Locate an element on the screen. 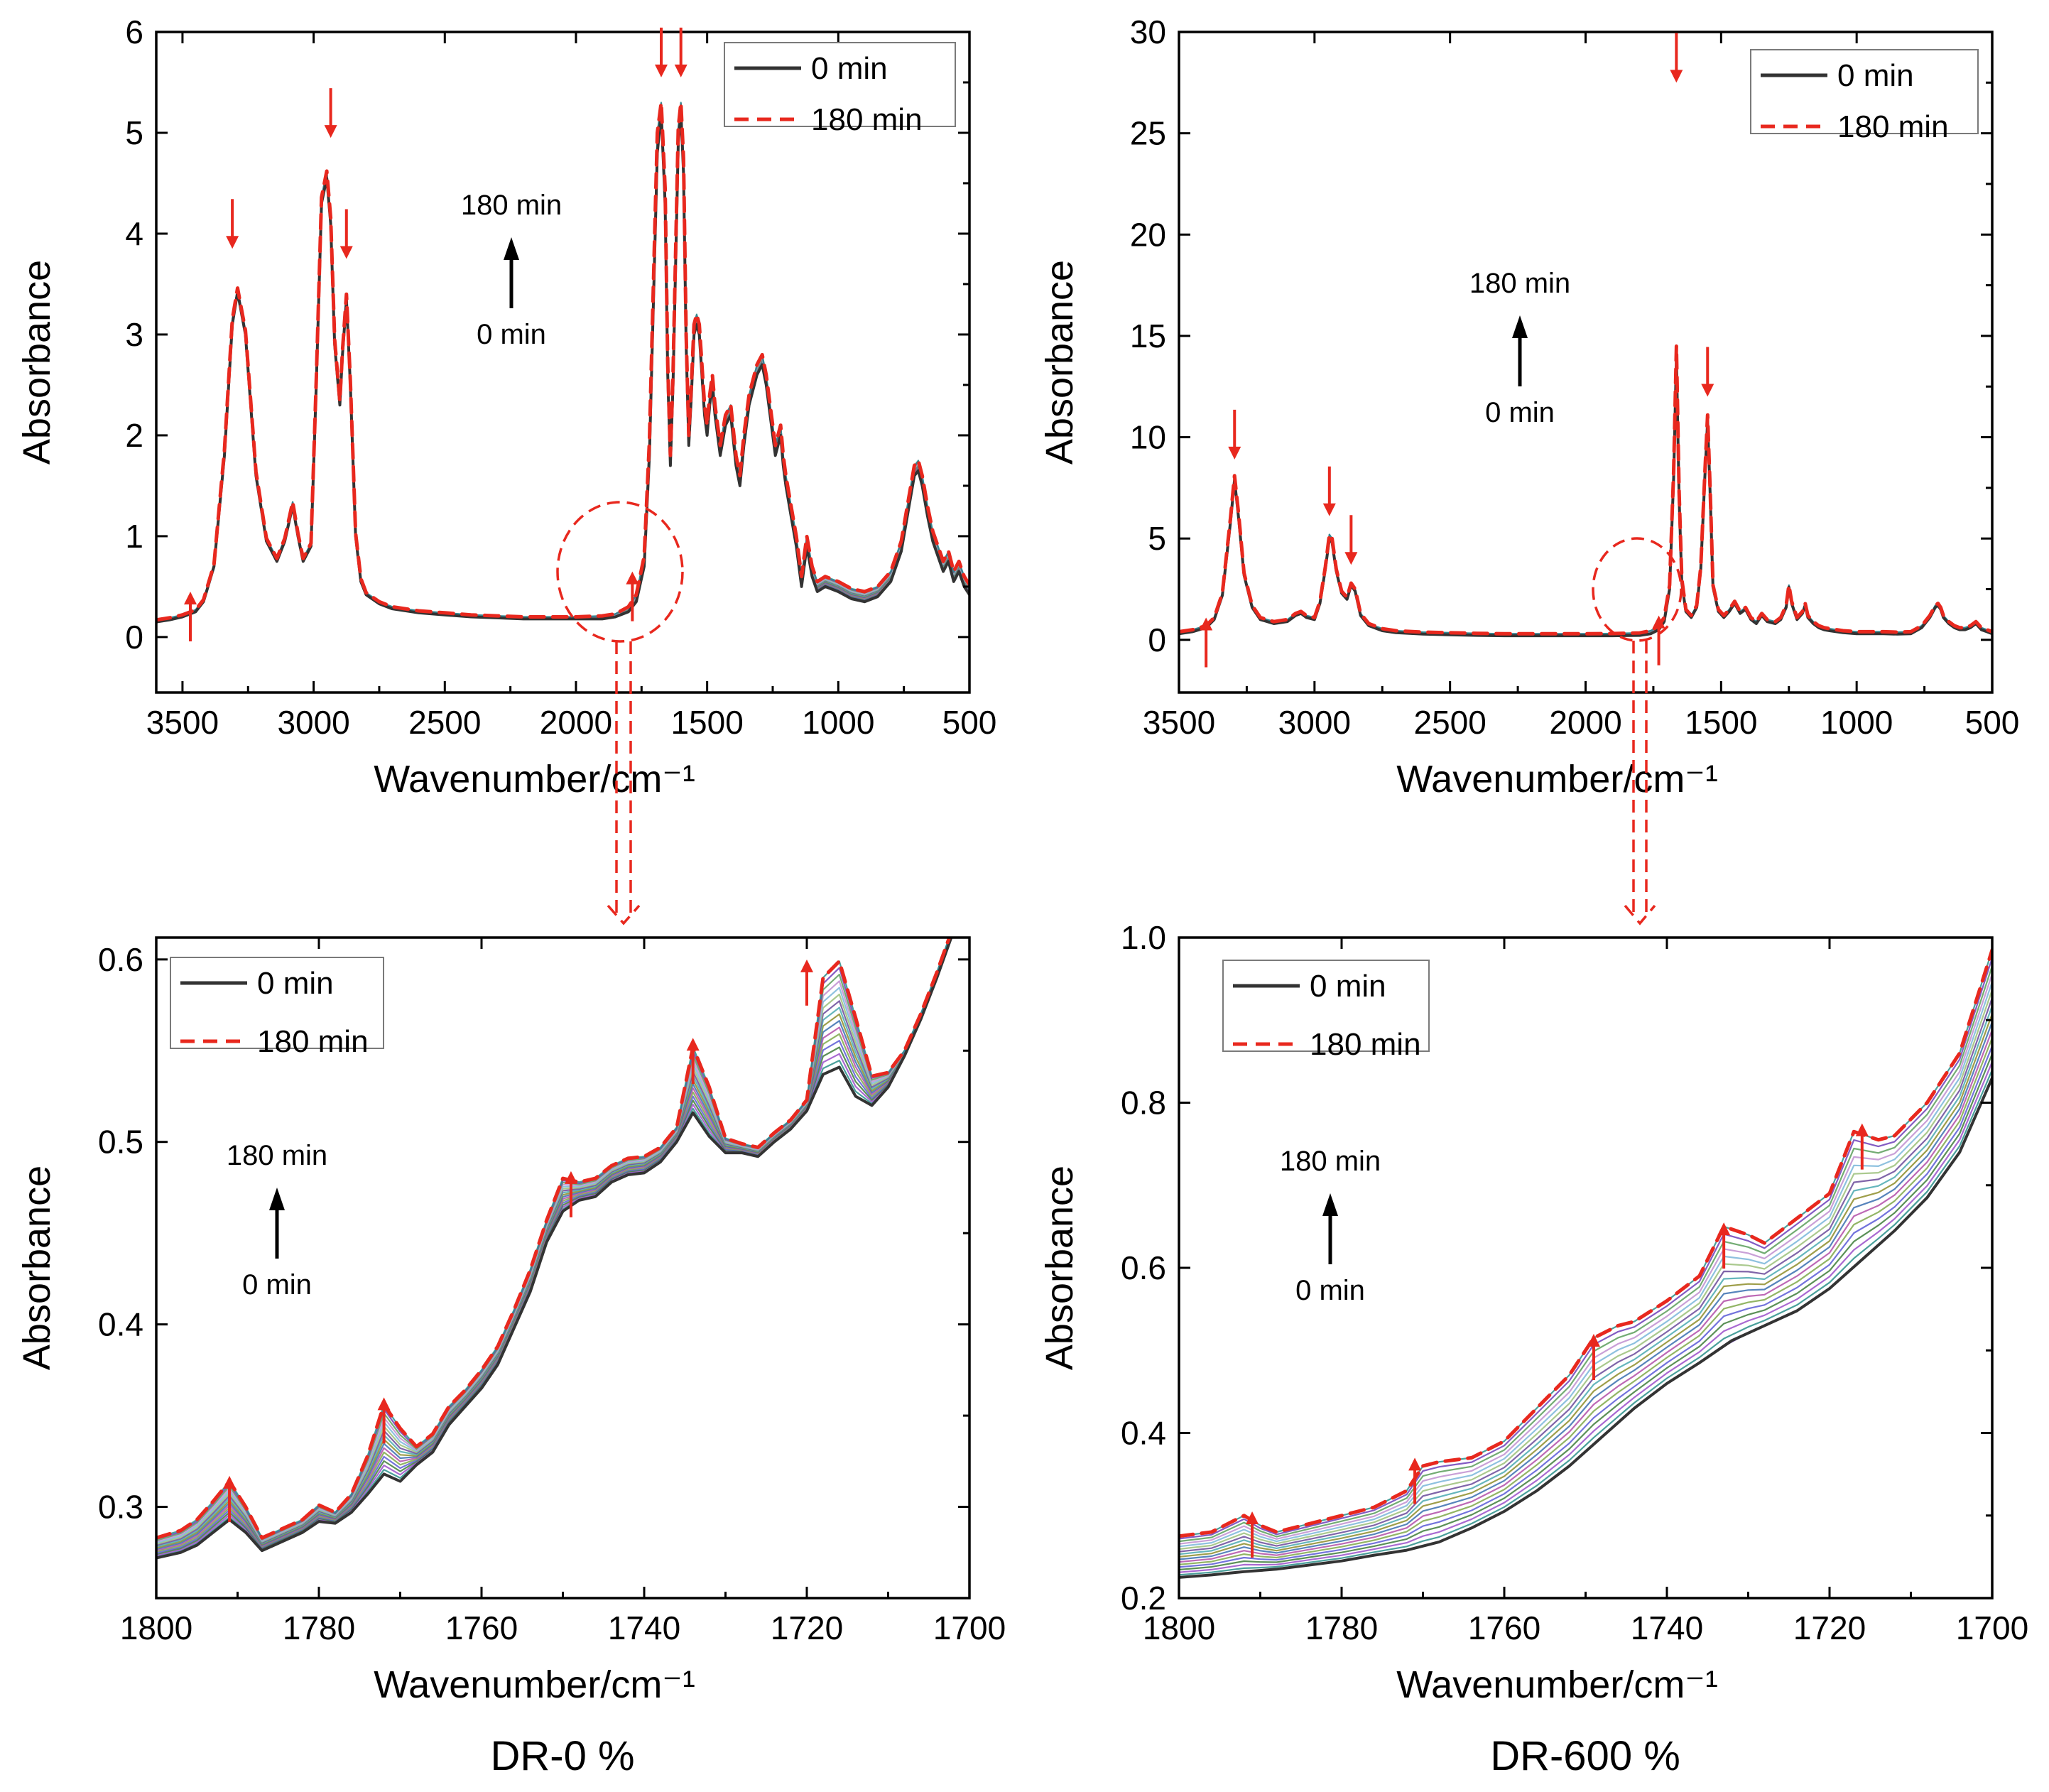  y-tick-label: 3 is located at coordinates (134, 334).